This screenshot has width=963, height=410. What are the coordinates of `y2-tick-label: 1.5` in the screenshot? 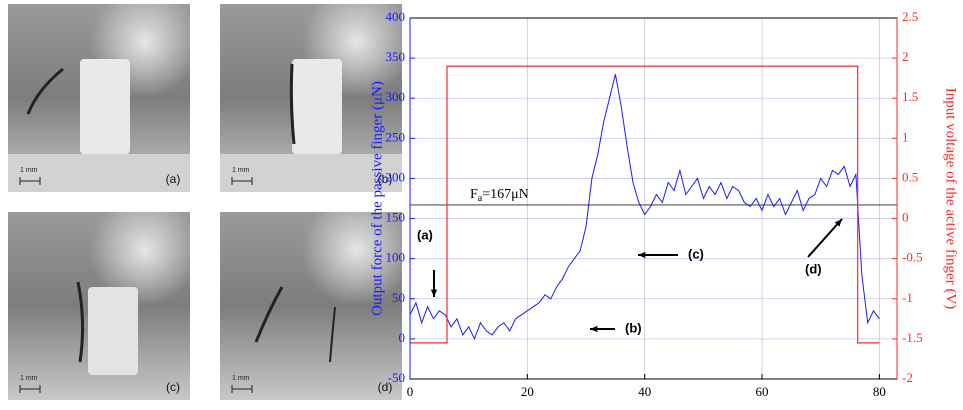 It's located at (910, 96).